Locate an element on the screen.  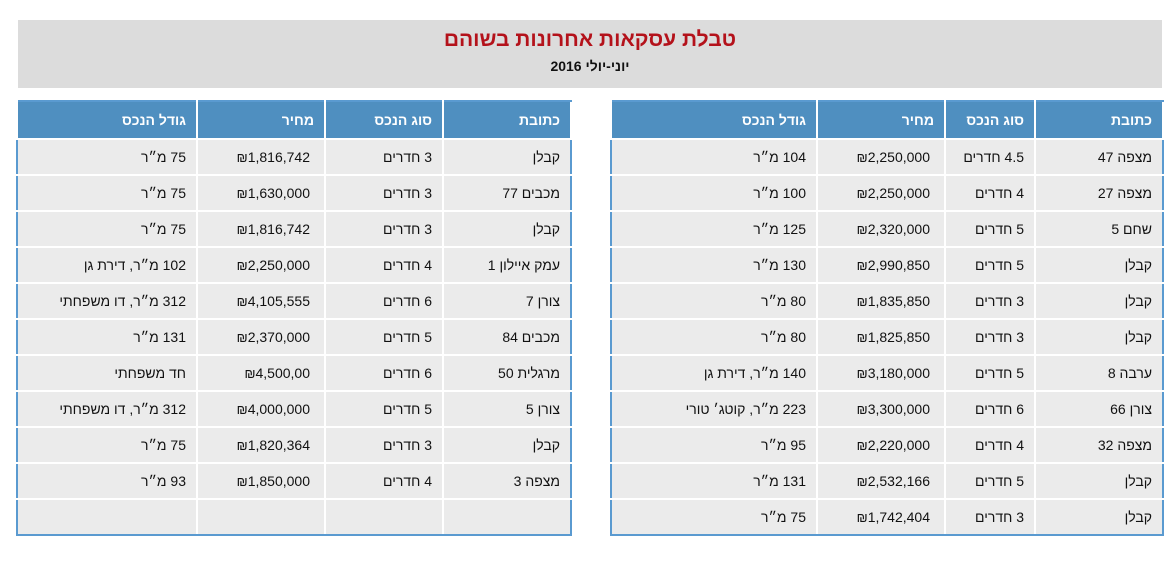
price-cell: ₪2,532,166 is located at coordinates (881, 481).